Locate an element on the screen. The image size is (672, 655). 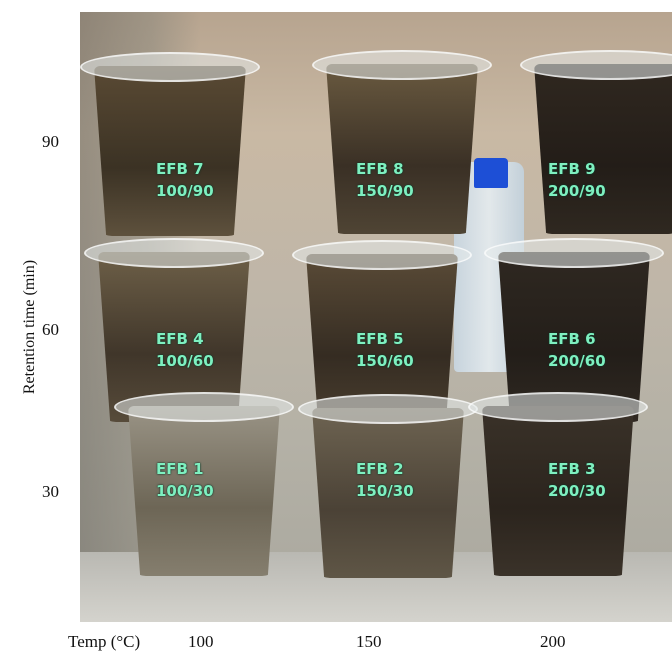
sample-cup-efb1 is located at coordinates (204, 487).